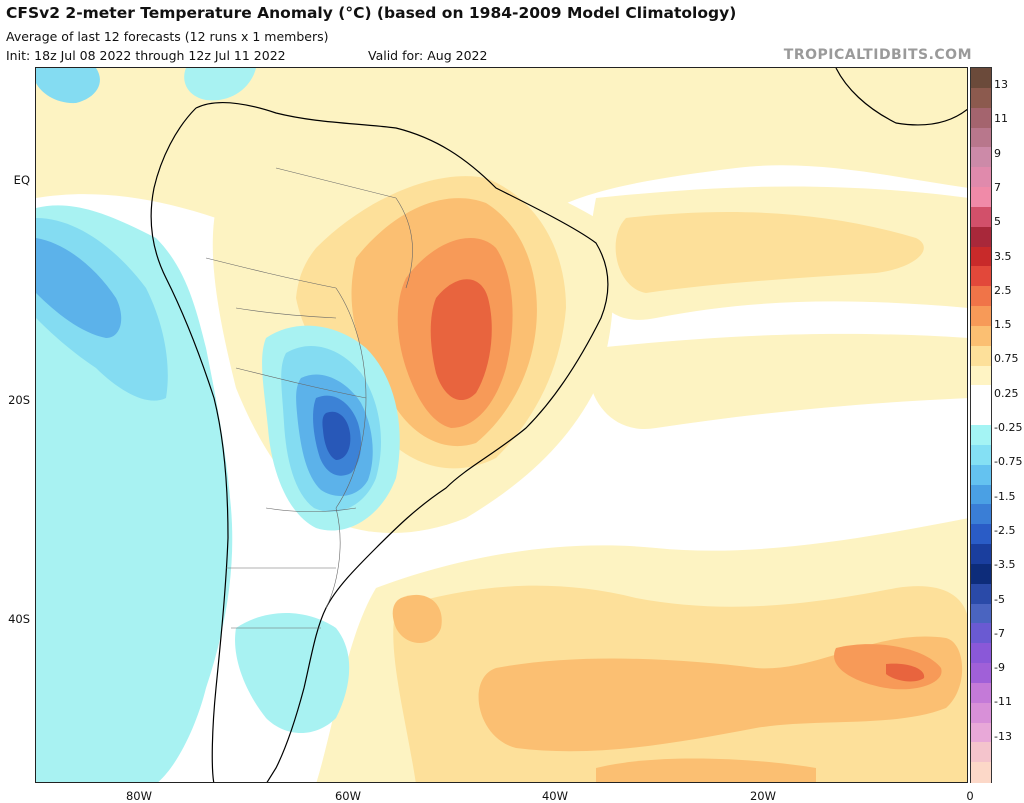 The width and height of the screenshot is (1024, 803). What do you see at coordinates (905, 672) in the screenshot?
I see `anomaly-region-warm-south-peak` at bounding box center [905, 672].